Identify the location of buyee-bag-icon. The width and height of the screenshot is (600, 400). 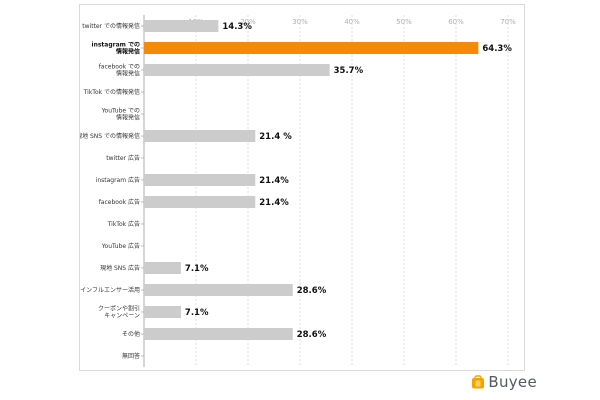
(478, 382).